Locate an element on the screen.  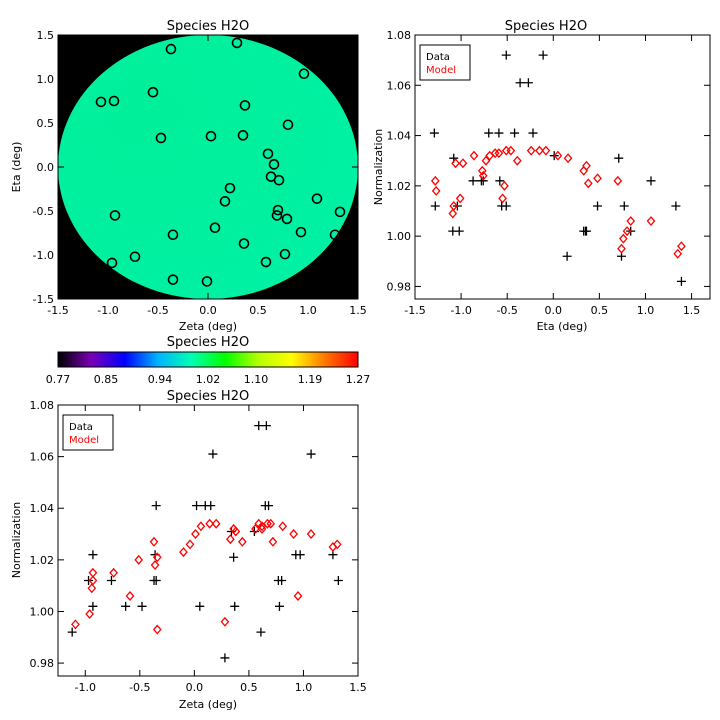
colorbar-ticks: 0.77 0.85 0.94 1.02 1.10 1.19 1.27 is located at coordinates (208, 379).